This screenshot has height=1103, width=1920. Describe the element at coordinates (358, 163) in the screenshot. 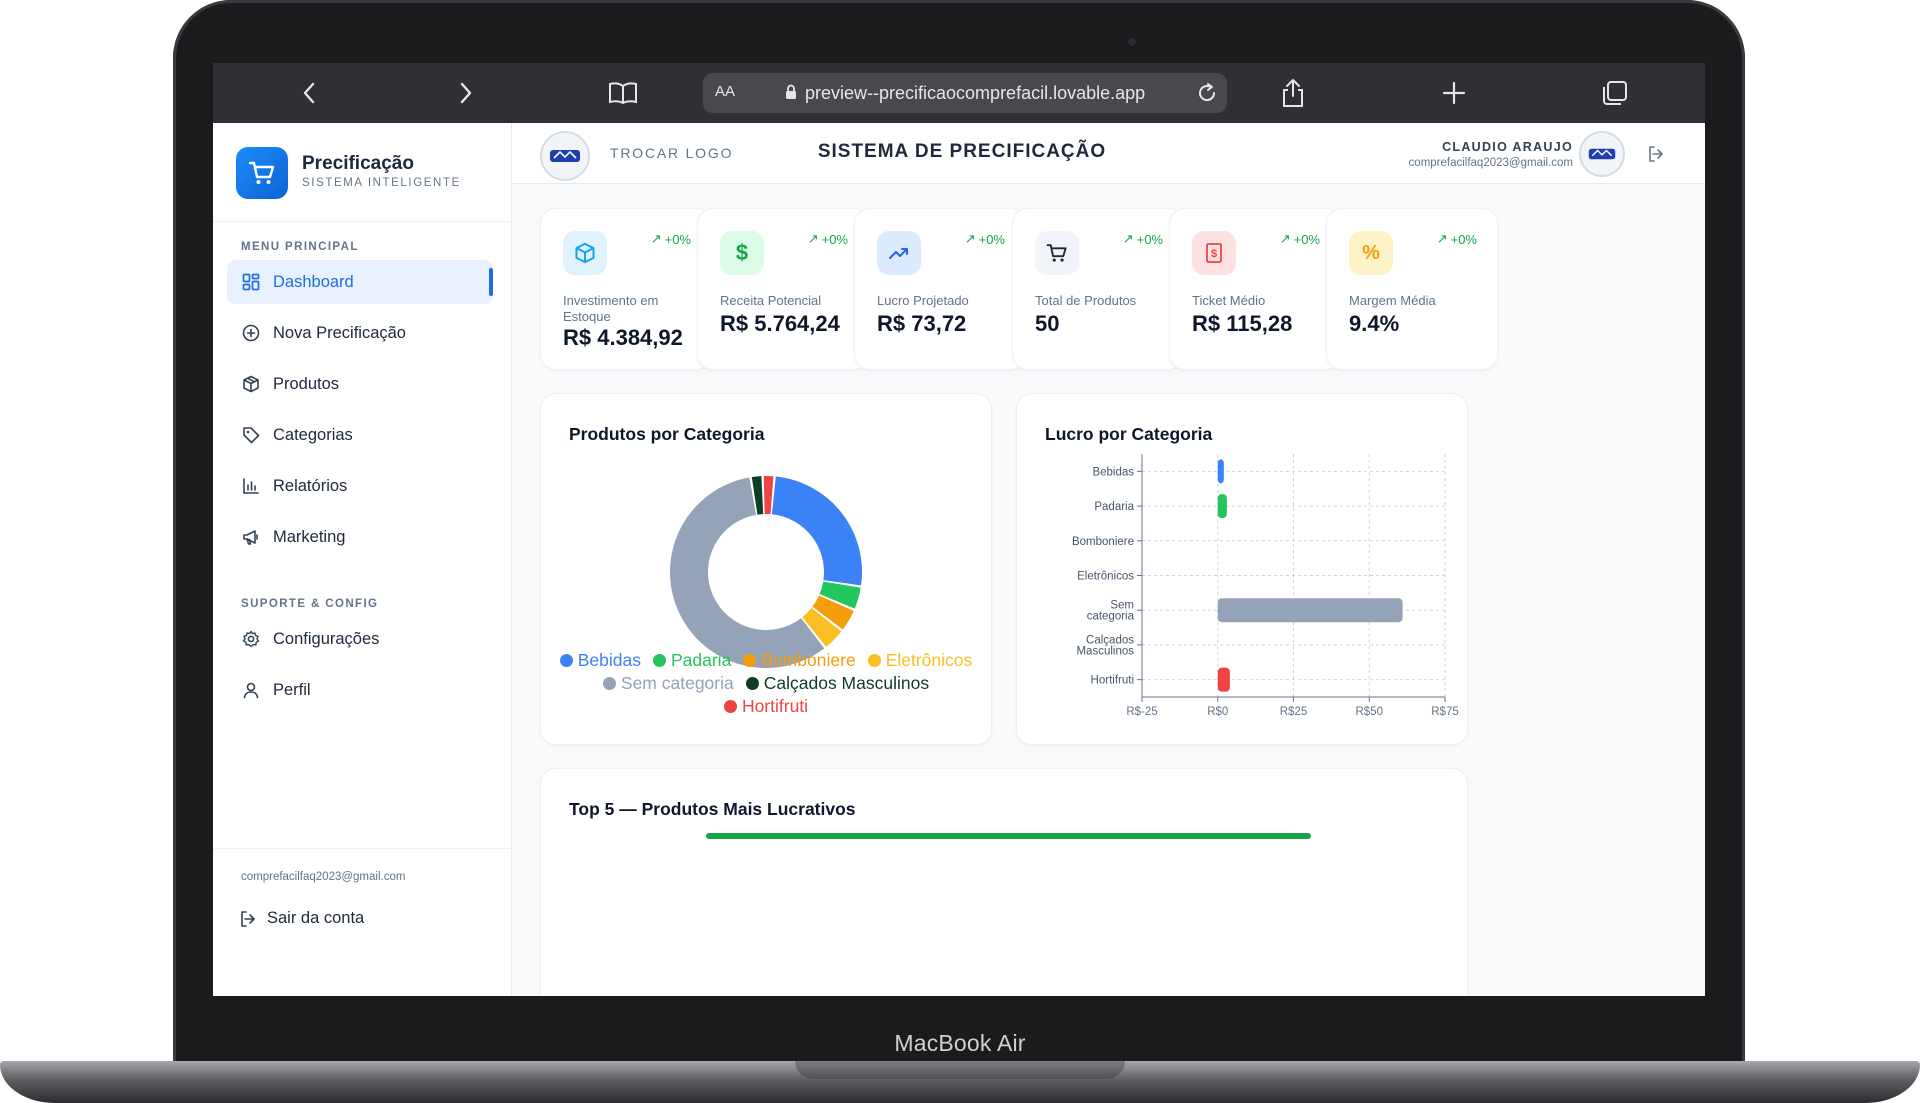

I see `brand-name: Precificação` at that location.